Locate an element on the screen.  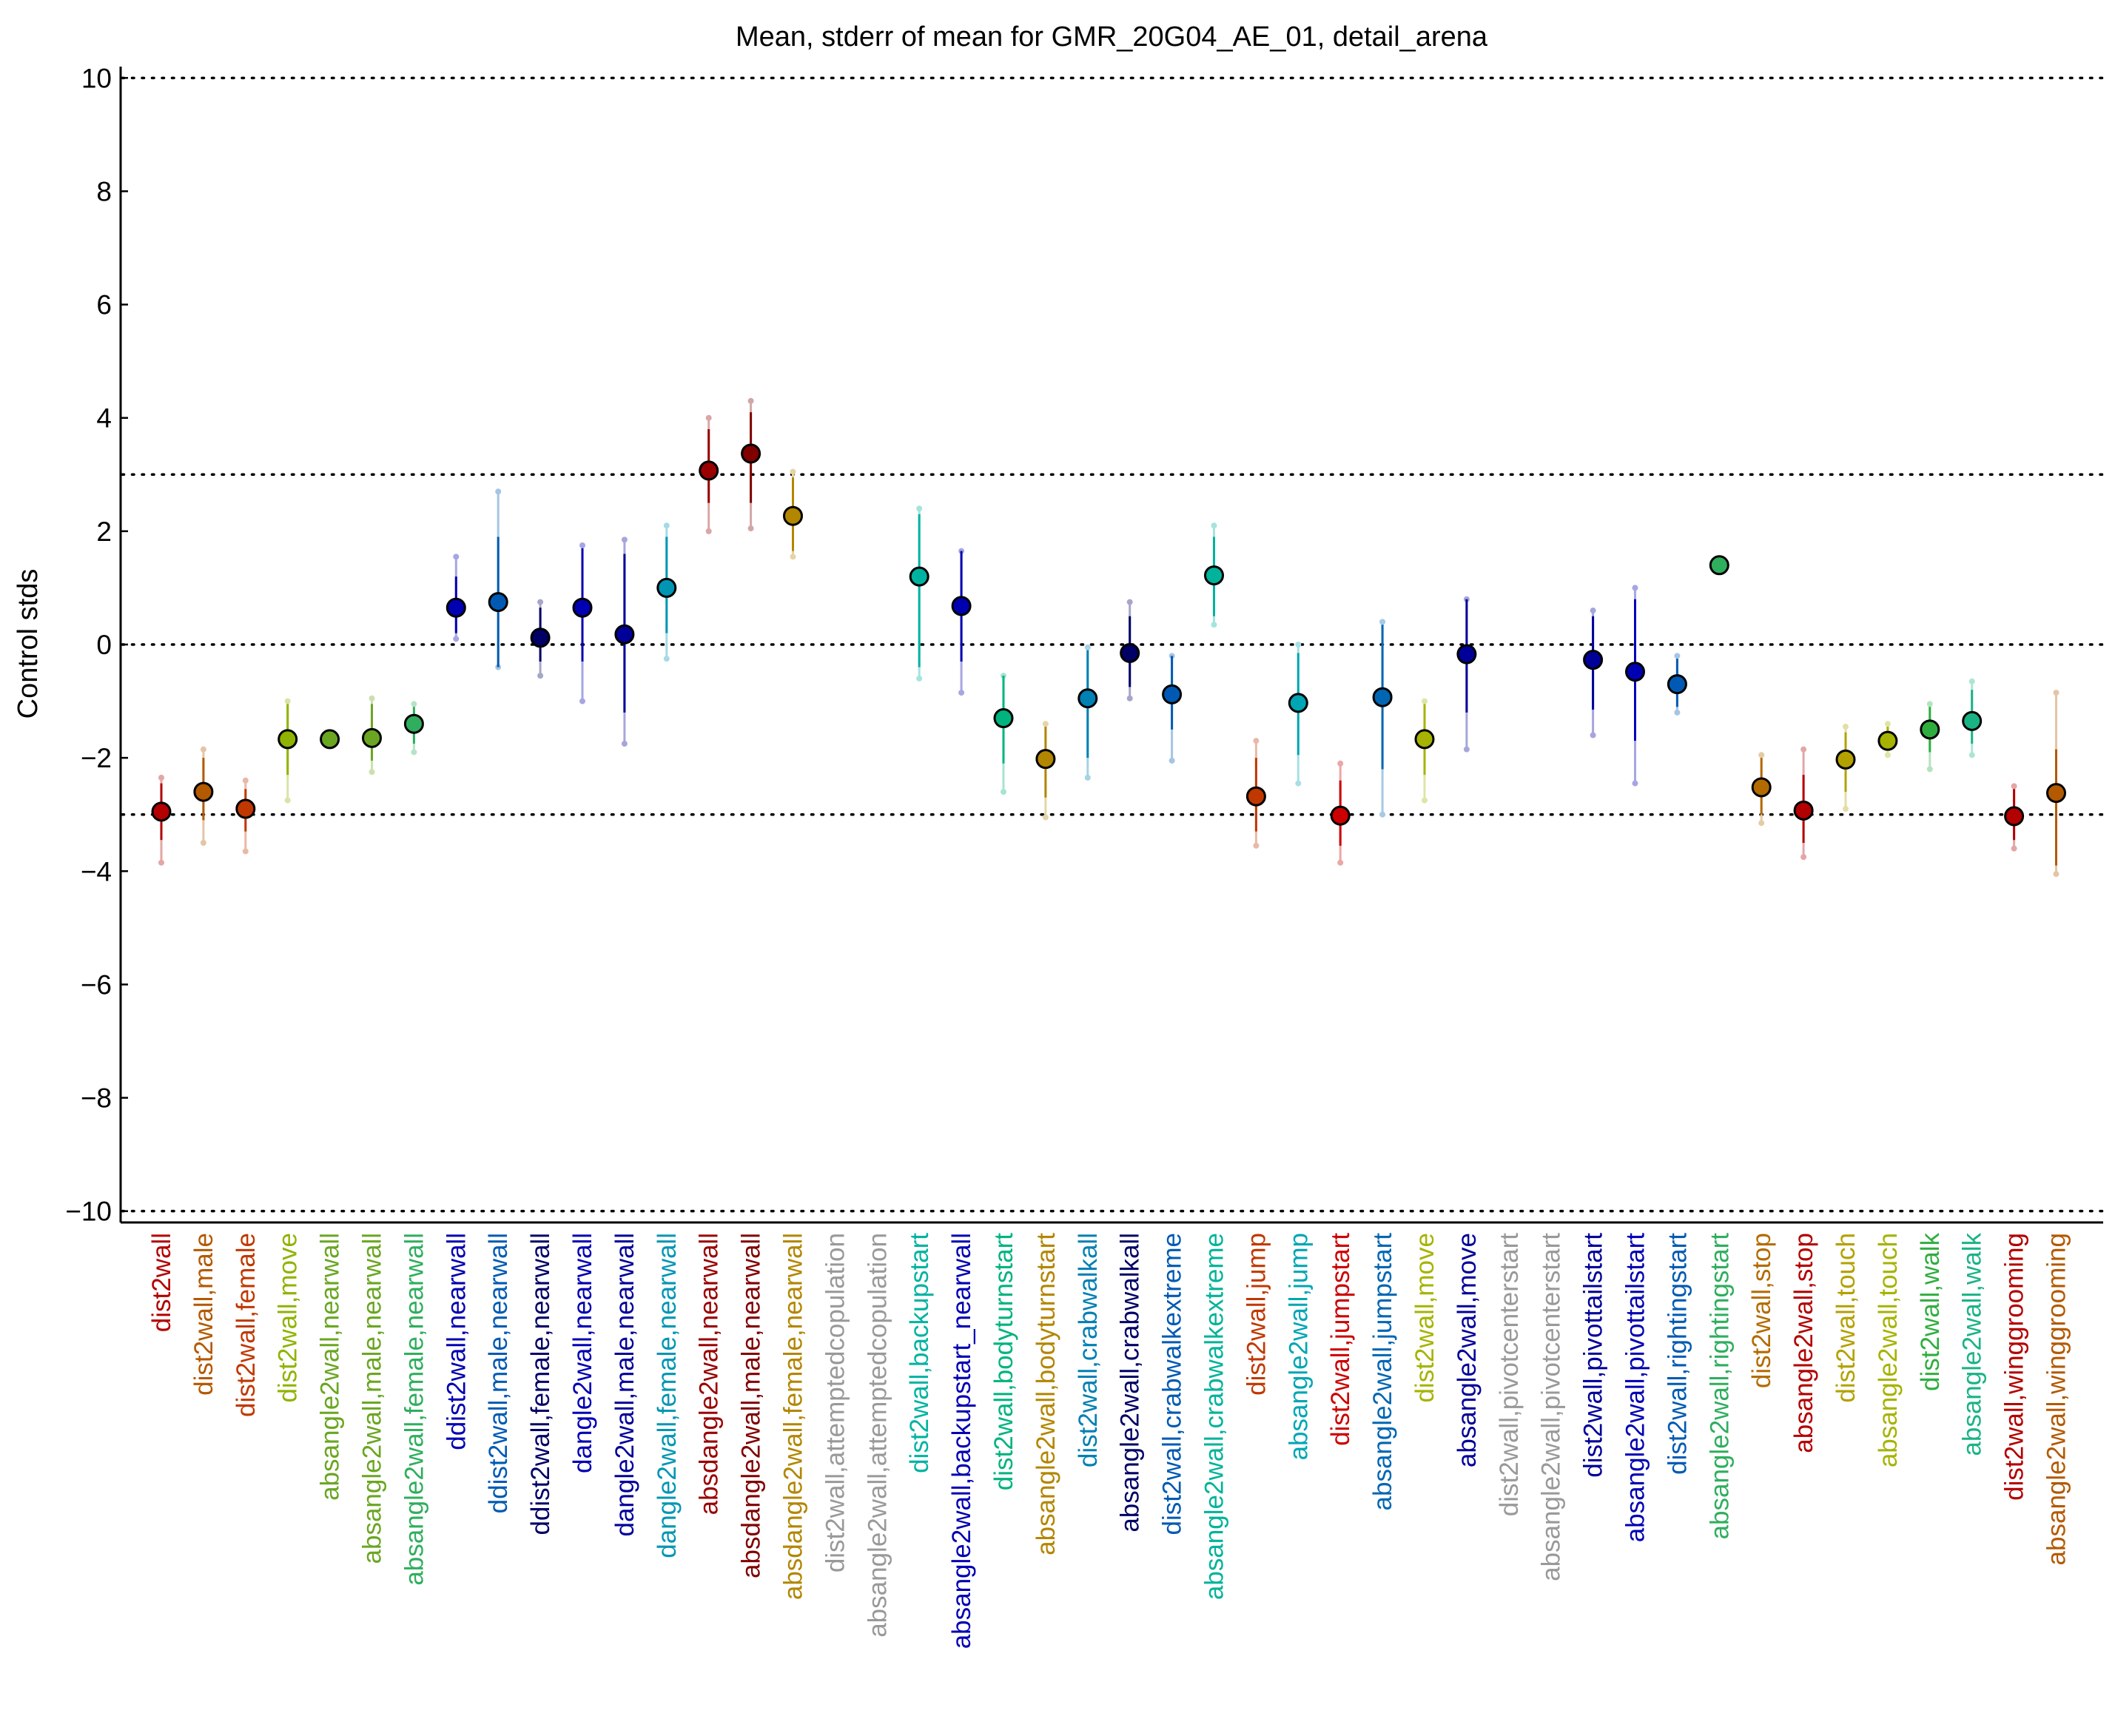
x-tick-label: ddist2wall,male,nearwall is located at coordinates (498, 1373).